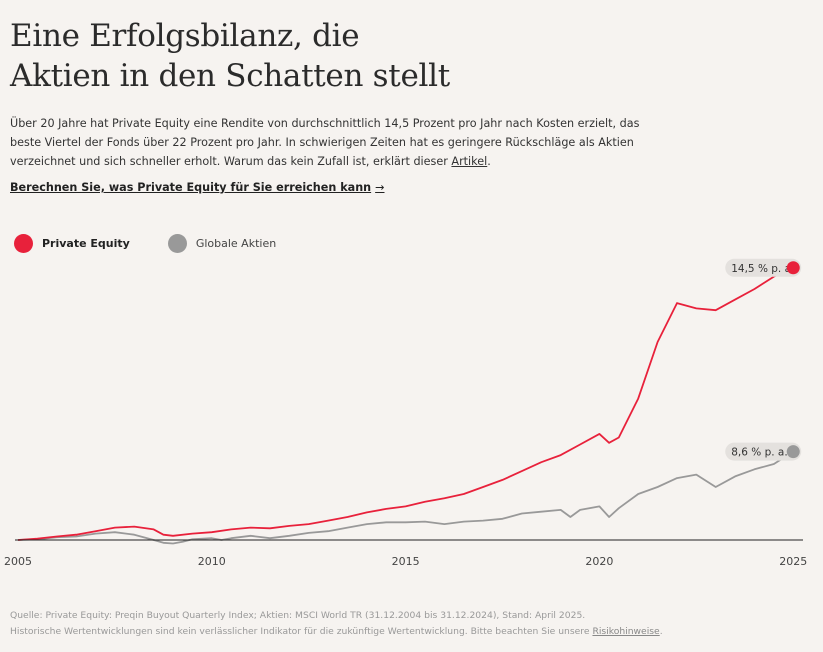 This screenshot has height=652, width=823. Describe the element at coordinates (177, 243) in the screenshot. I see `global-equities-dot-icon` at that location.